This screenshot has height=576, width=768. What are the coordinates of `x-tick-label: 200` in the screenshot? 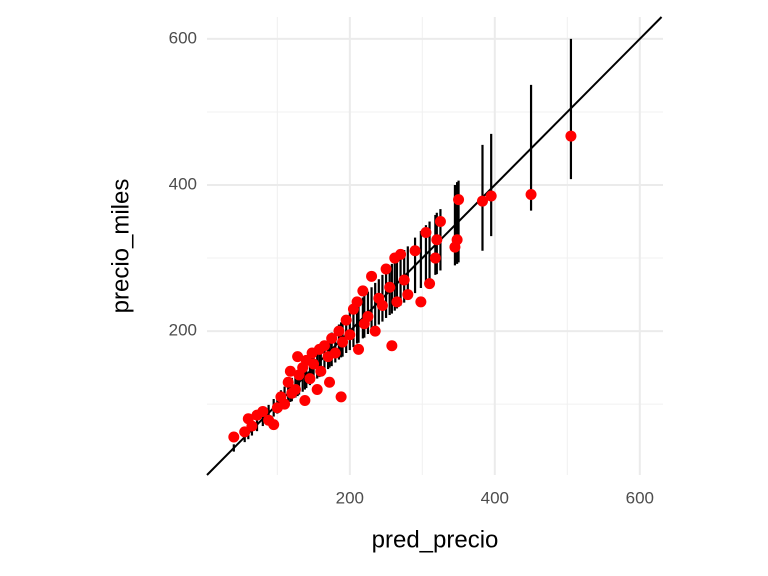 It's located at (350, 497).